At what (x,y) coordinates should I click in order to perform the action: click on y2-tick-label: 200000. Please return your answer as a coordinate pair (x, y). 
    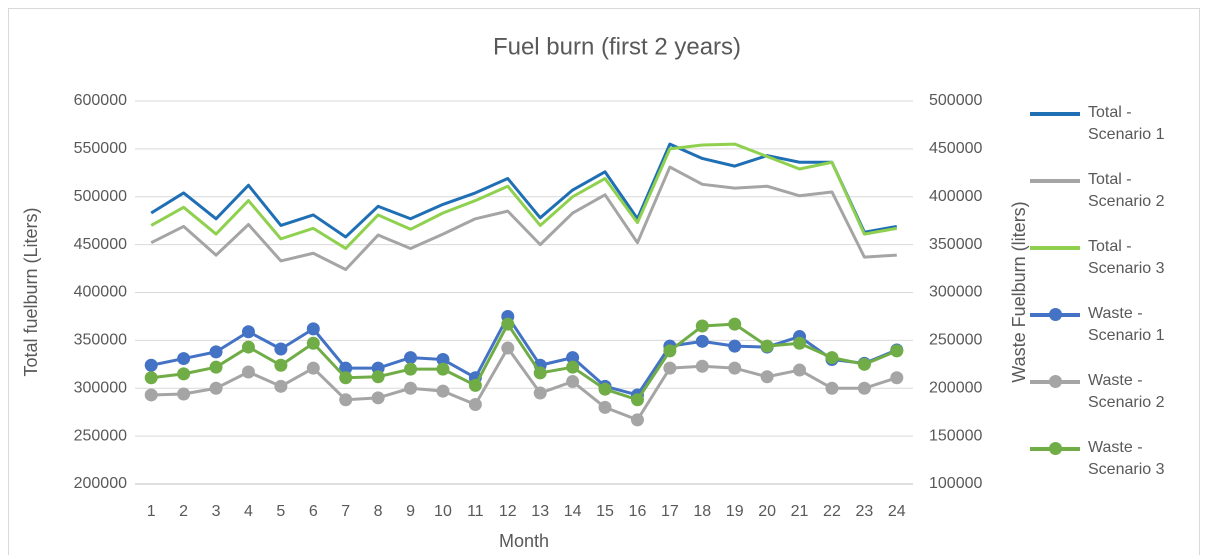
    Looking at the image, I should click on (955, 387).